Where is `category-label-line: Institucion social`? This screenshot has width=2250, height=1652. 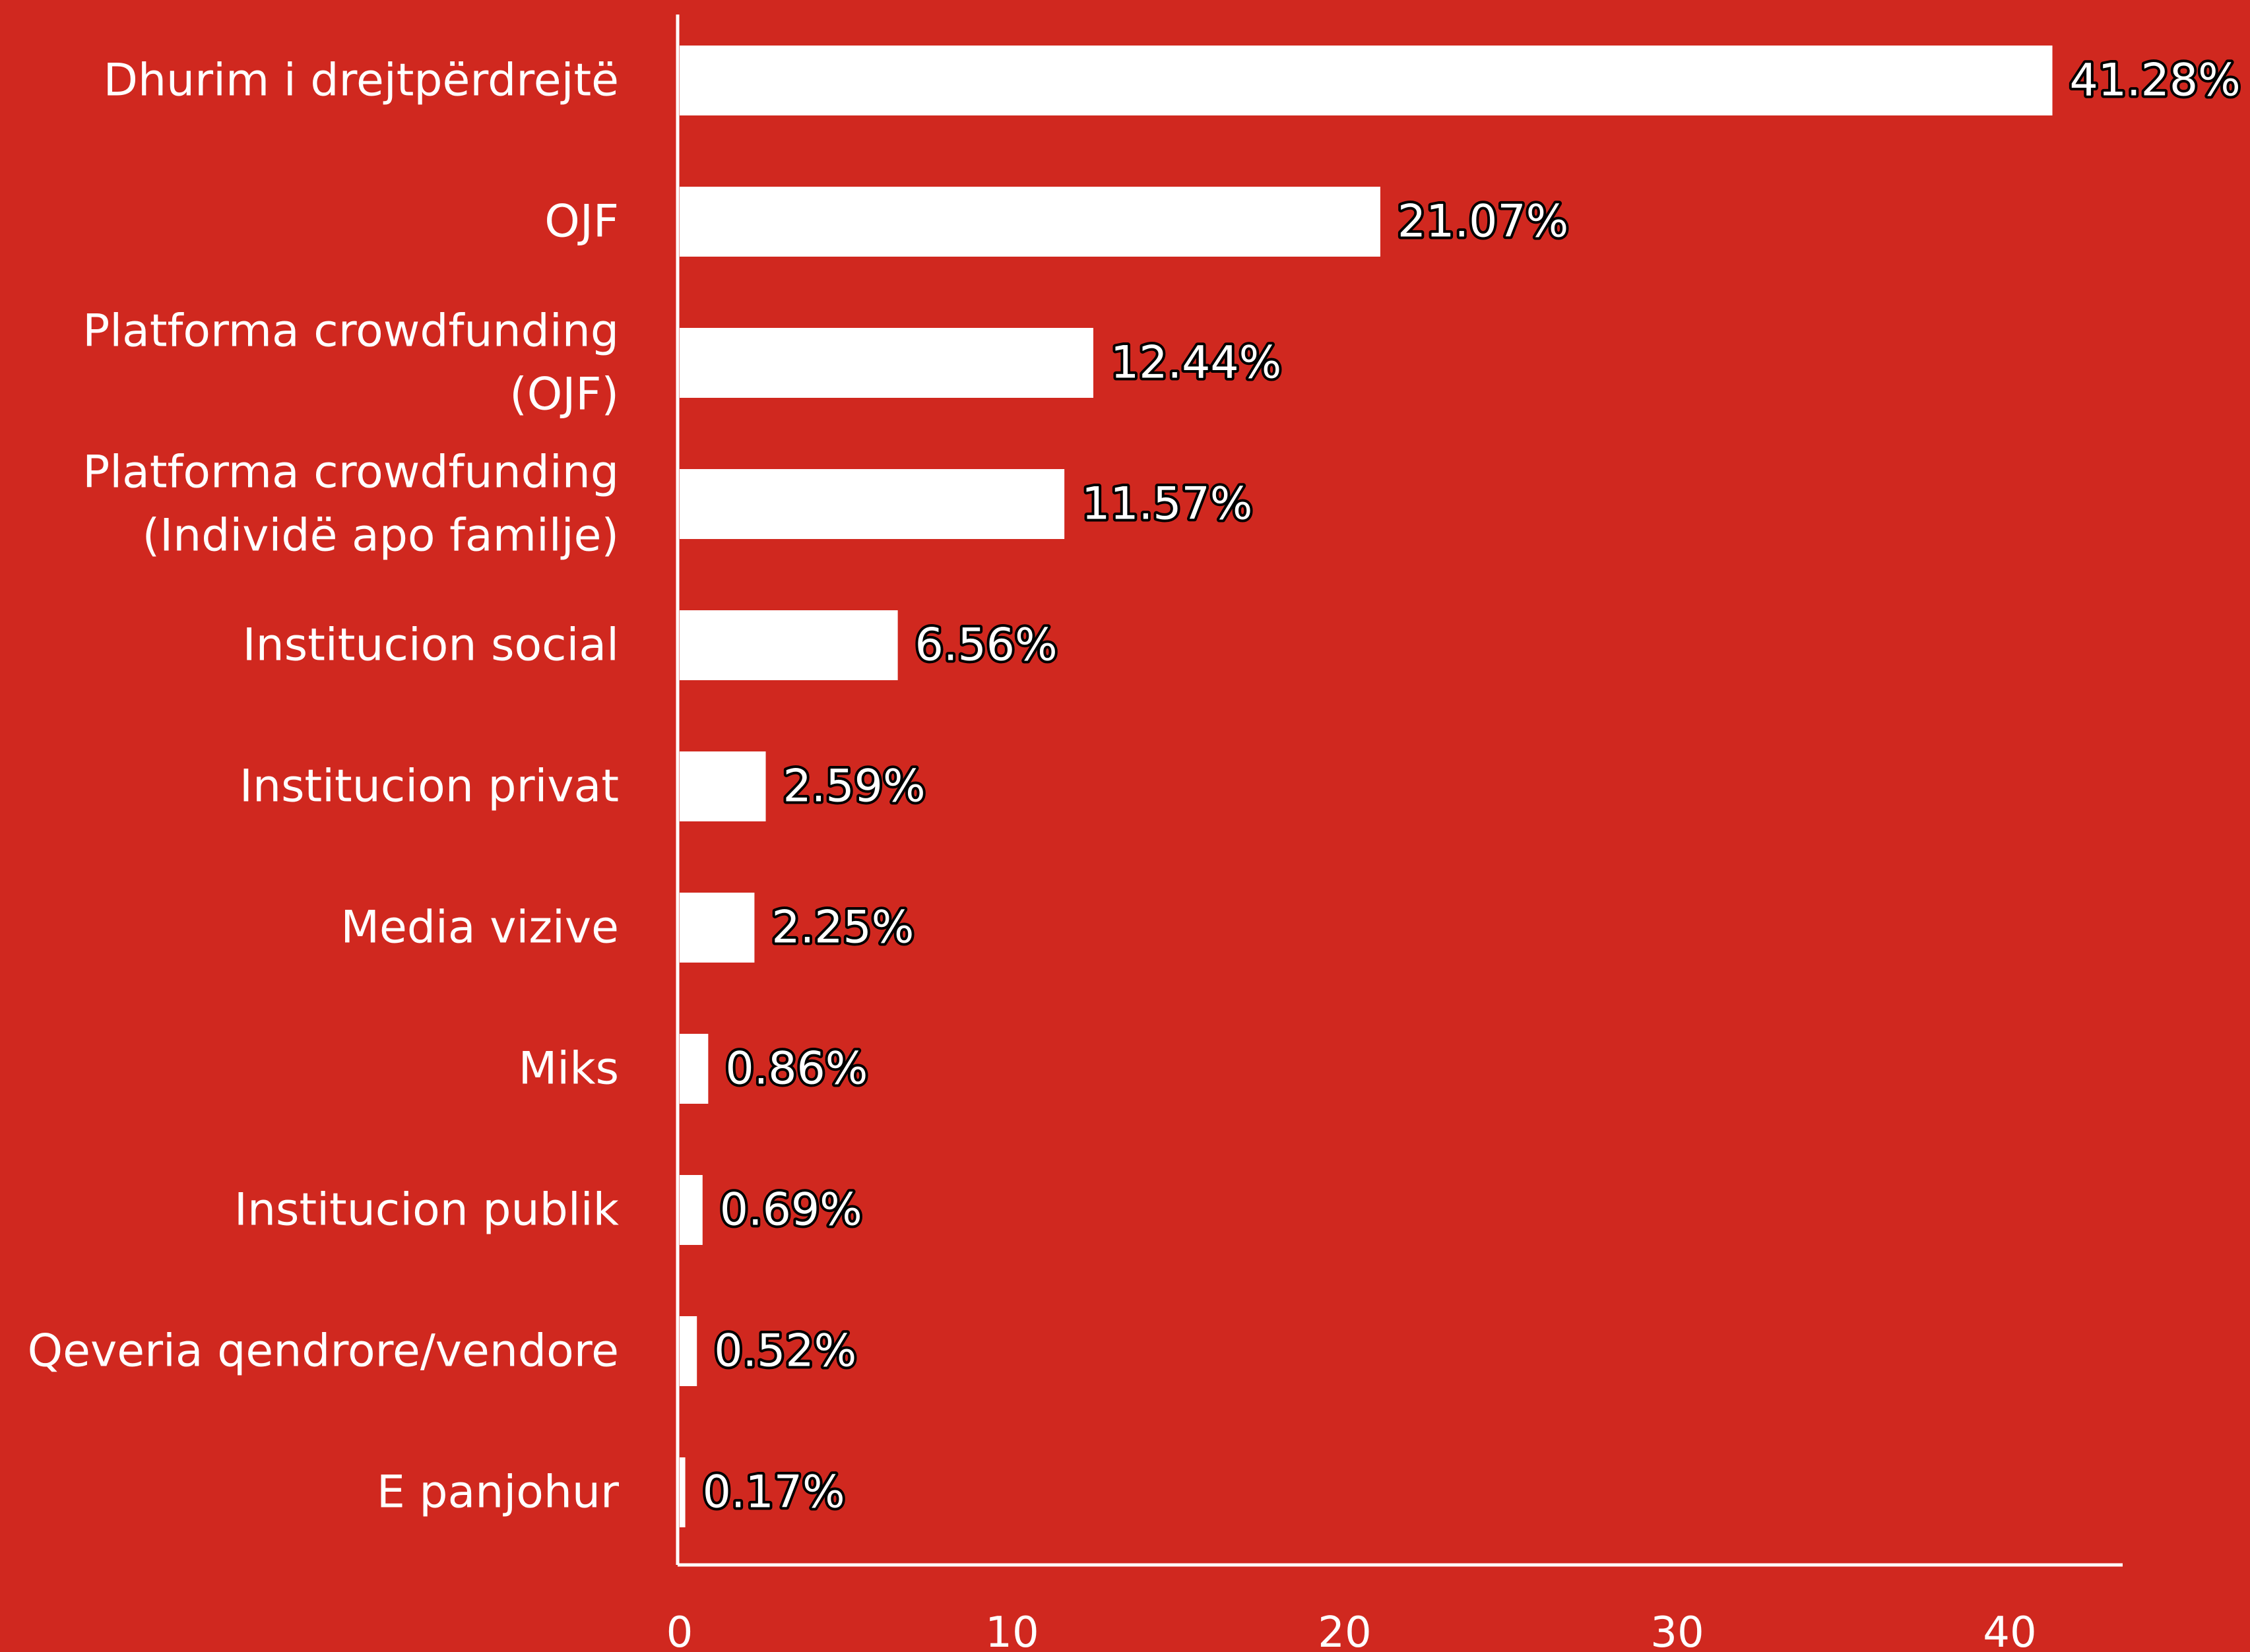
category-label-line: Institucion social is located at coordinates (431, 646).